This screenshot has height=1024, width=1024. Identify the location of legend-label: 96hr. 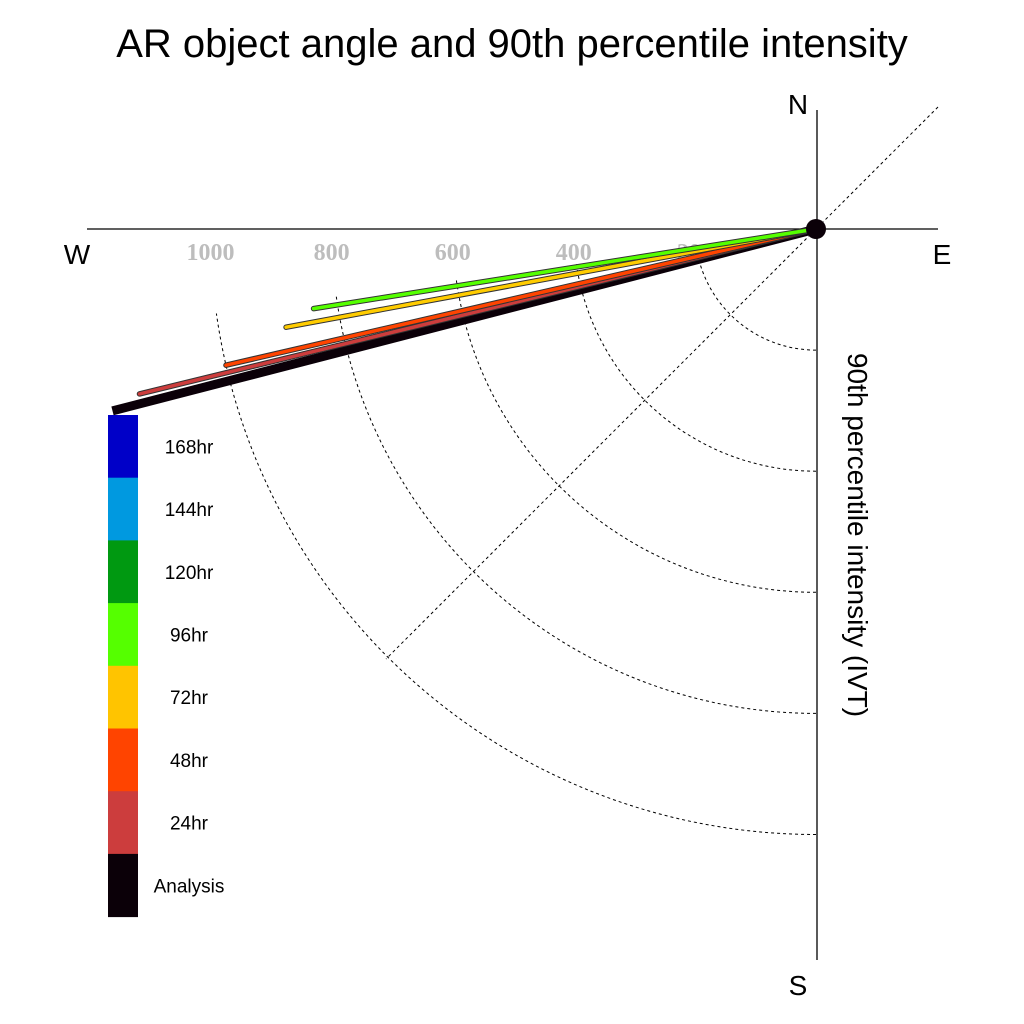
(189, 636).